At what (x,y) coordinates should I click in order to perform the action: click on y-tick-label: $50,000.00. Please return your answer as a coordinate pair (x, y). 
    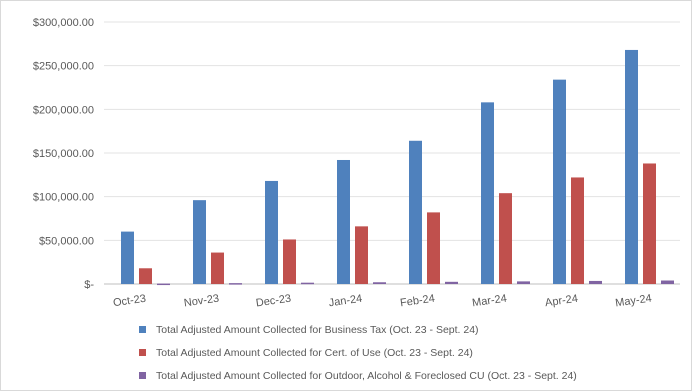
    Looking at the image, I should click on (66, 241).